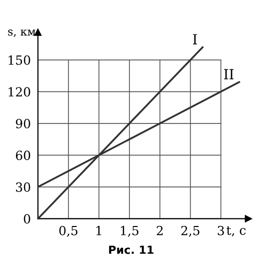 The image size is (279, 270). I want to click on y-tick-label: 90, so click(23, 123).